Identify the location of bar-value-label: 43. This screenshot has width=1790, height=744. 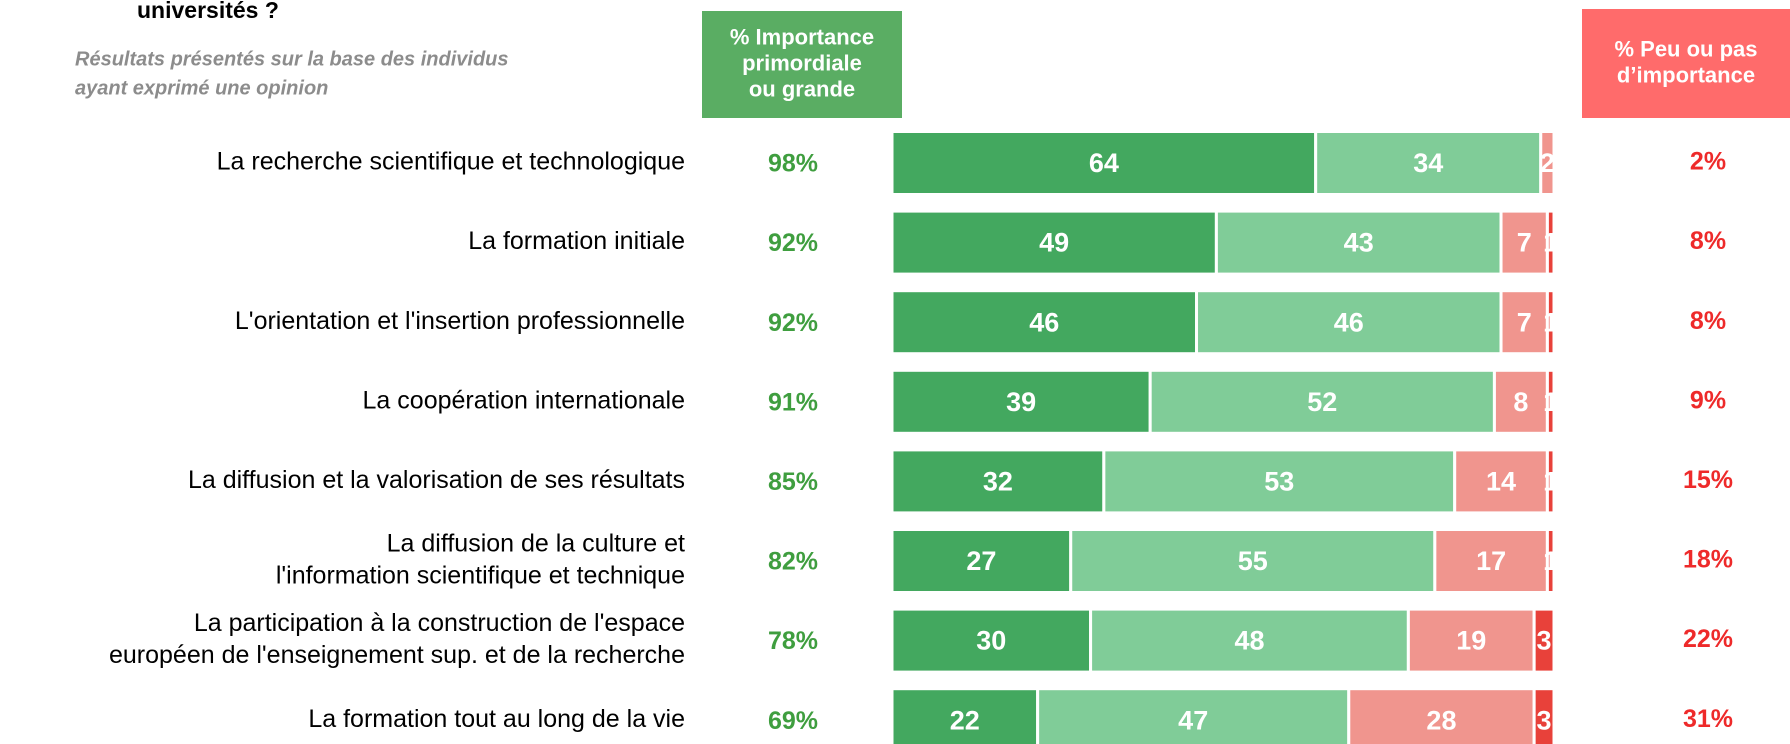
(1359, 243).